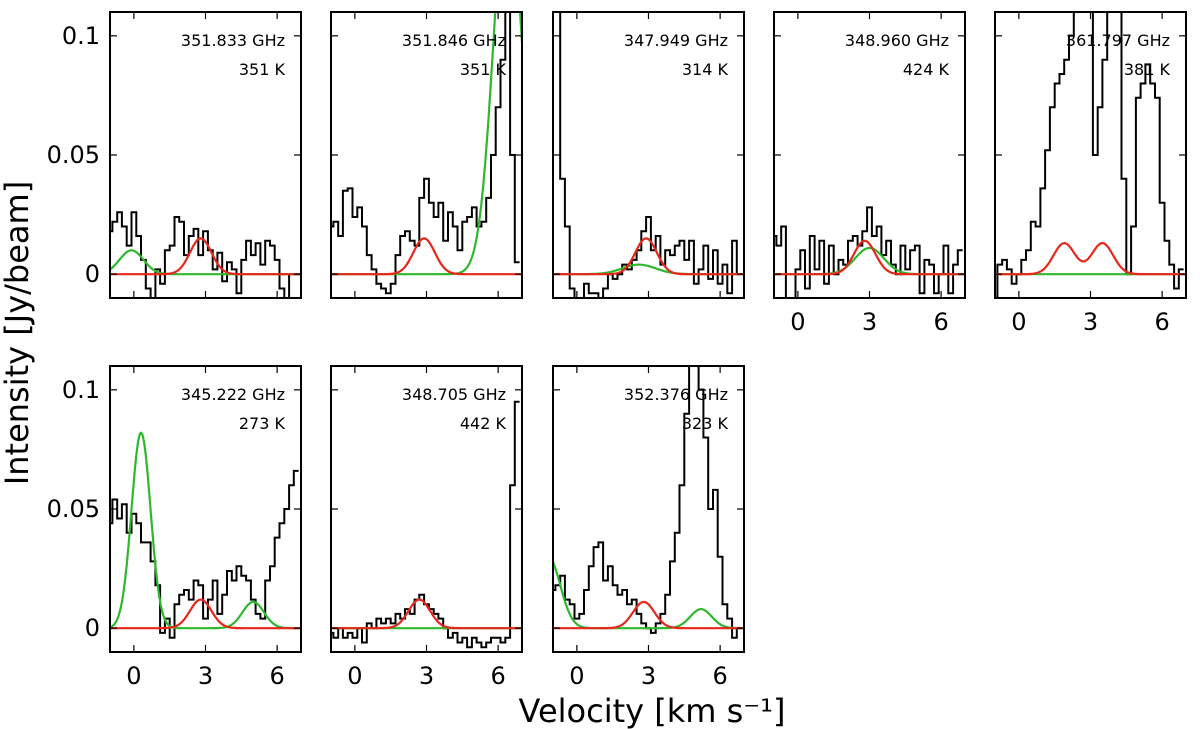 This screenshot has height=729, width=1200. Describe the element at coordinates (1147, 69) in the screenshot. I see `energy-label: 381 K` at that location.